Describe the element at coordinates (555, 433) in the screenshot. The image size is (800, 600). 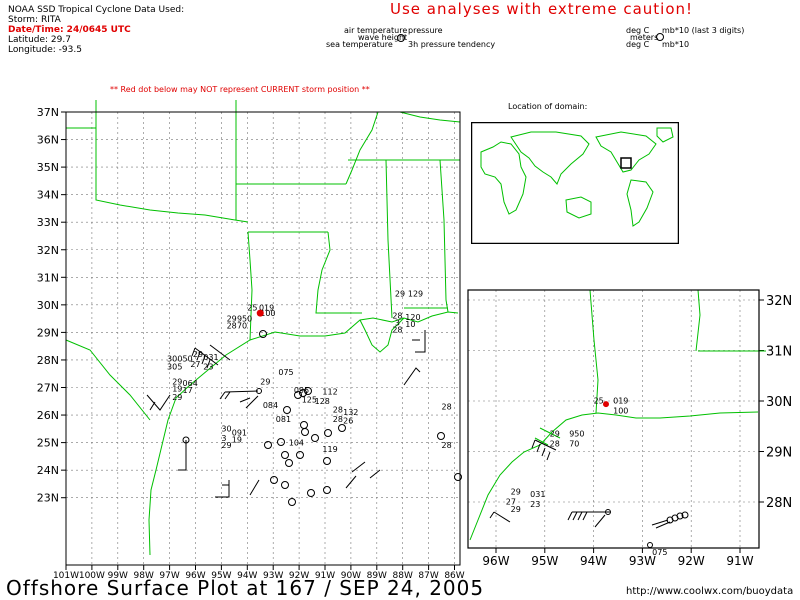
I see `detail-station-label: 29` at that location.